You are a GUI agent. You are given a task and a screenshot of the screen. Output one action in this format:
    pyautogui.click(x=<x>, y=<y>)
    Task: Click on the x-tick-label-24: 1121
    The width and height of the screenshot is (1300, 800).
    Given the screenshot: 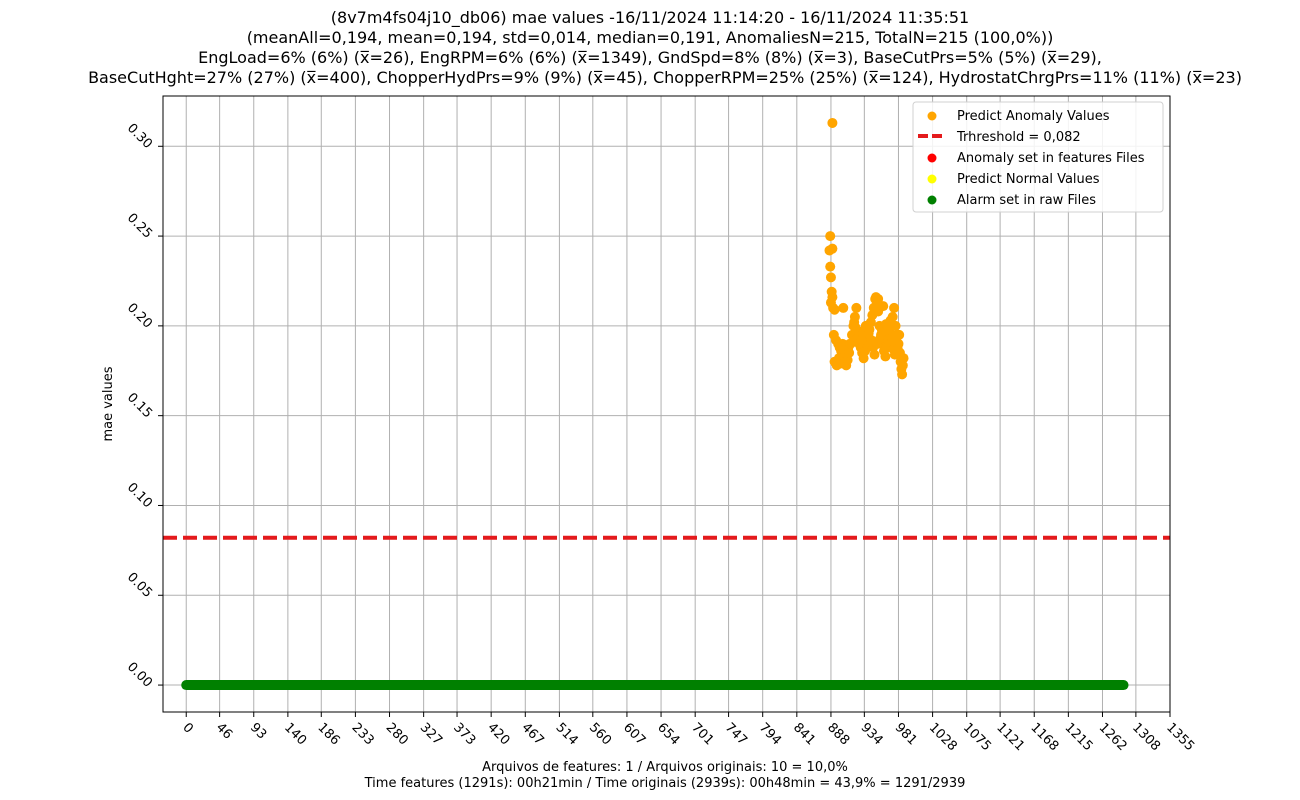 What is the action you would take?
    pyautogui.click(x=1010, y=737)
    